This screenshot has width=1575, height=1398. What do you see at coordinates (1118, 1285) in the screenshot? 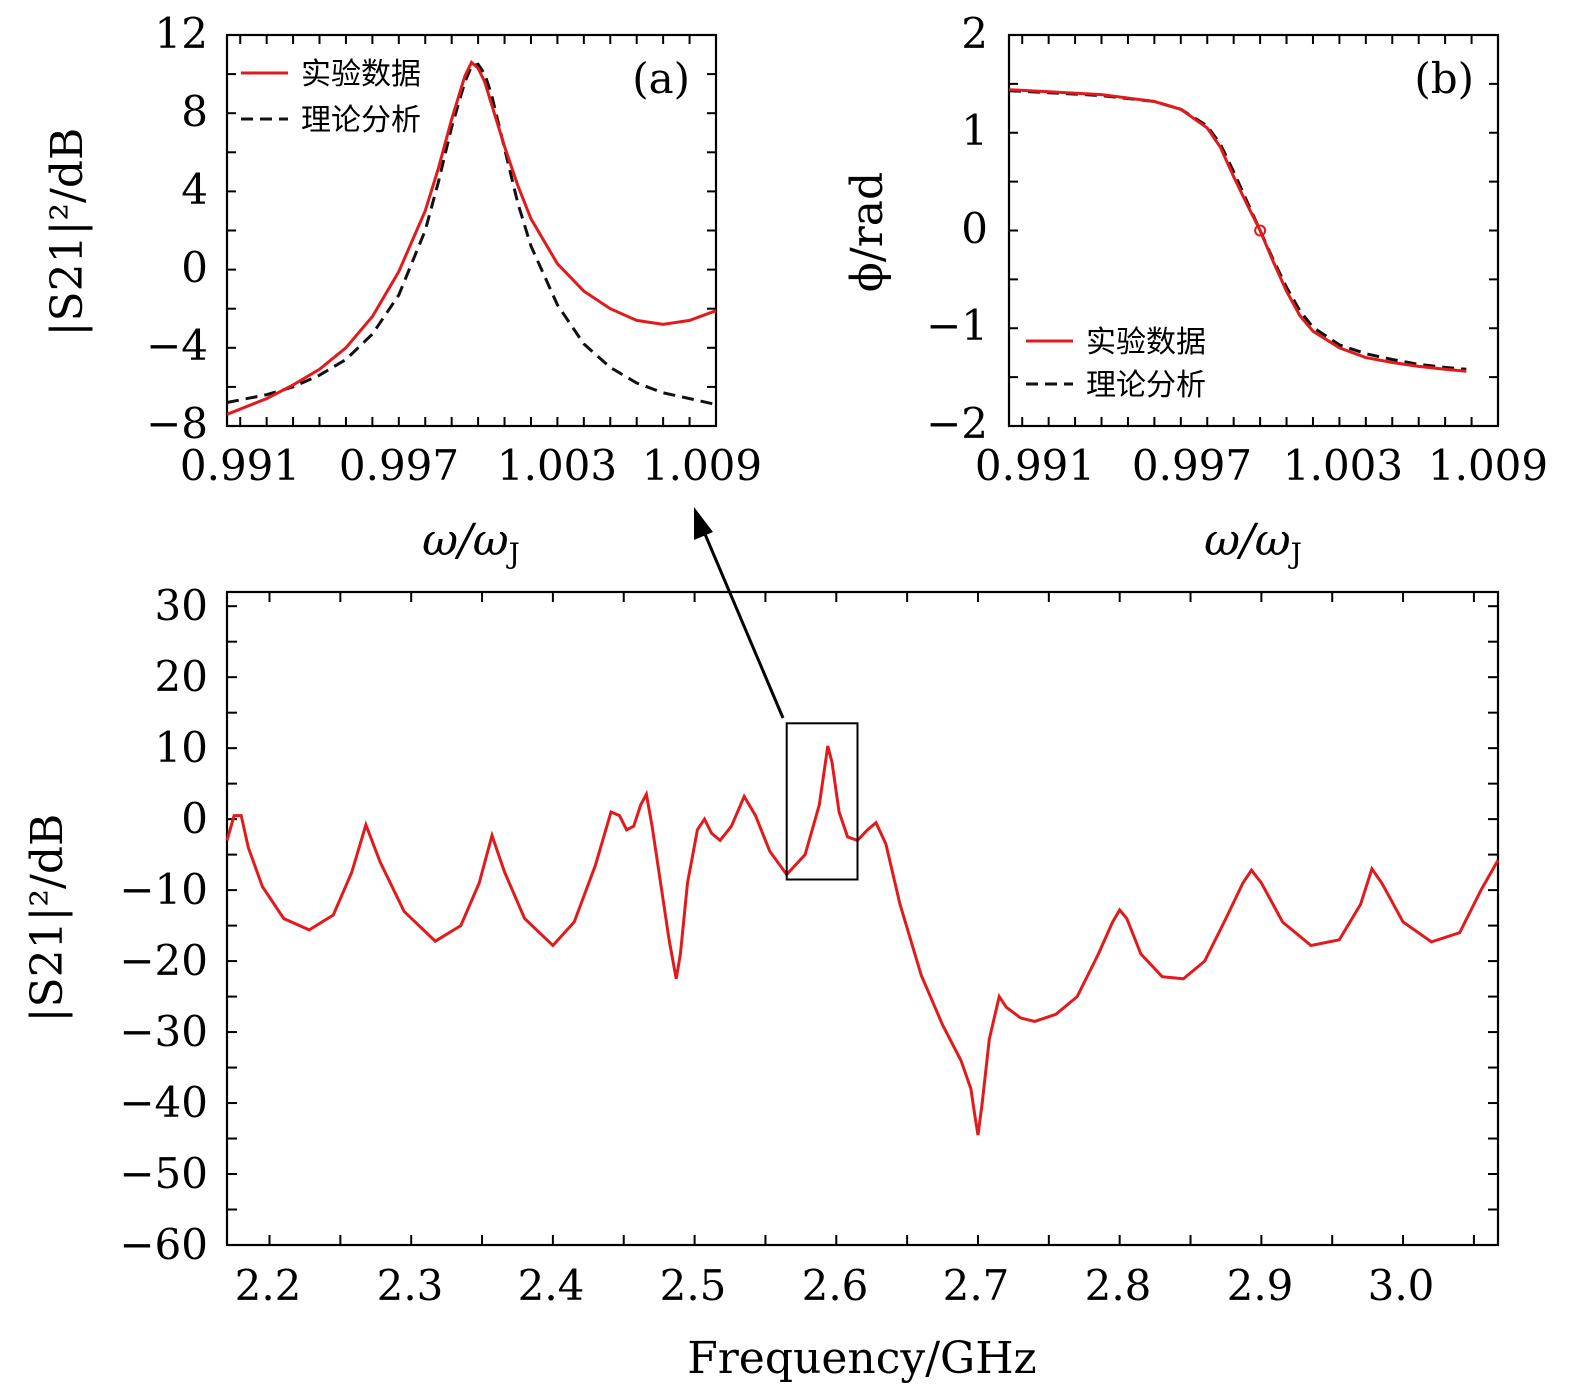
I see `panel-main-xticklabel: 2.8` at bounding box center [1118, 1285].